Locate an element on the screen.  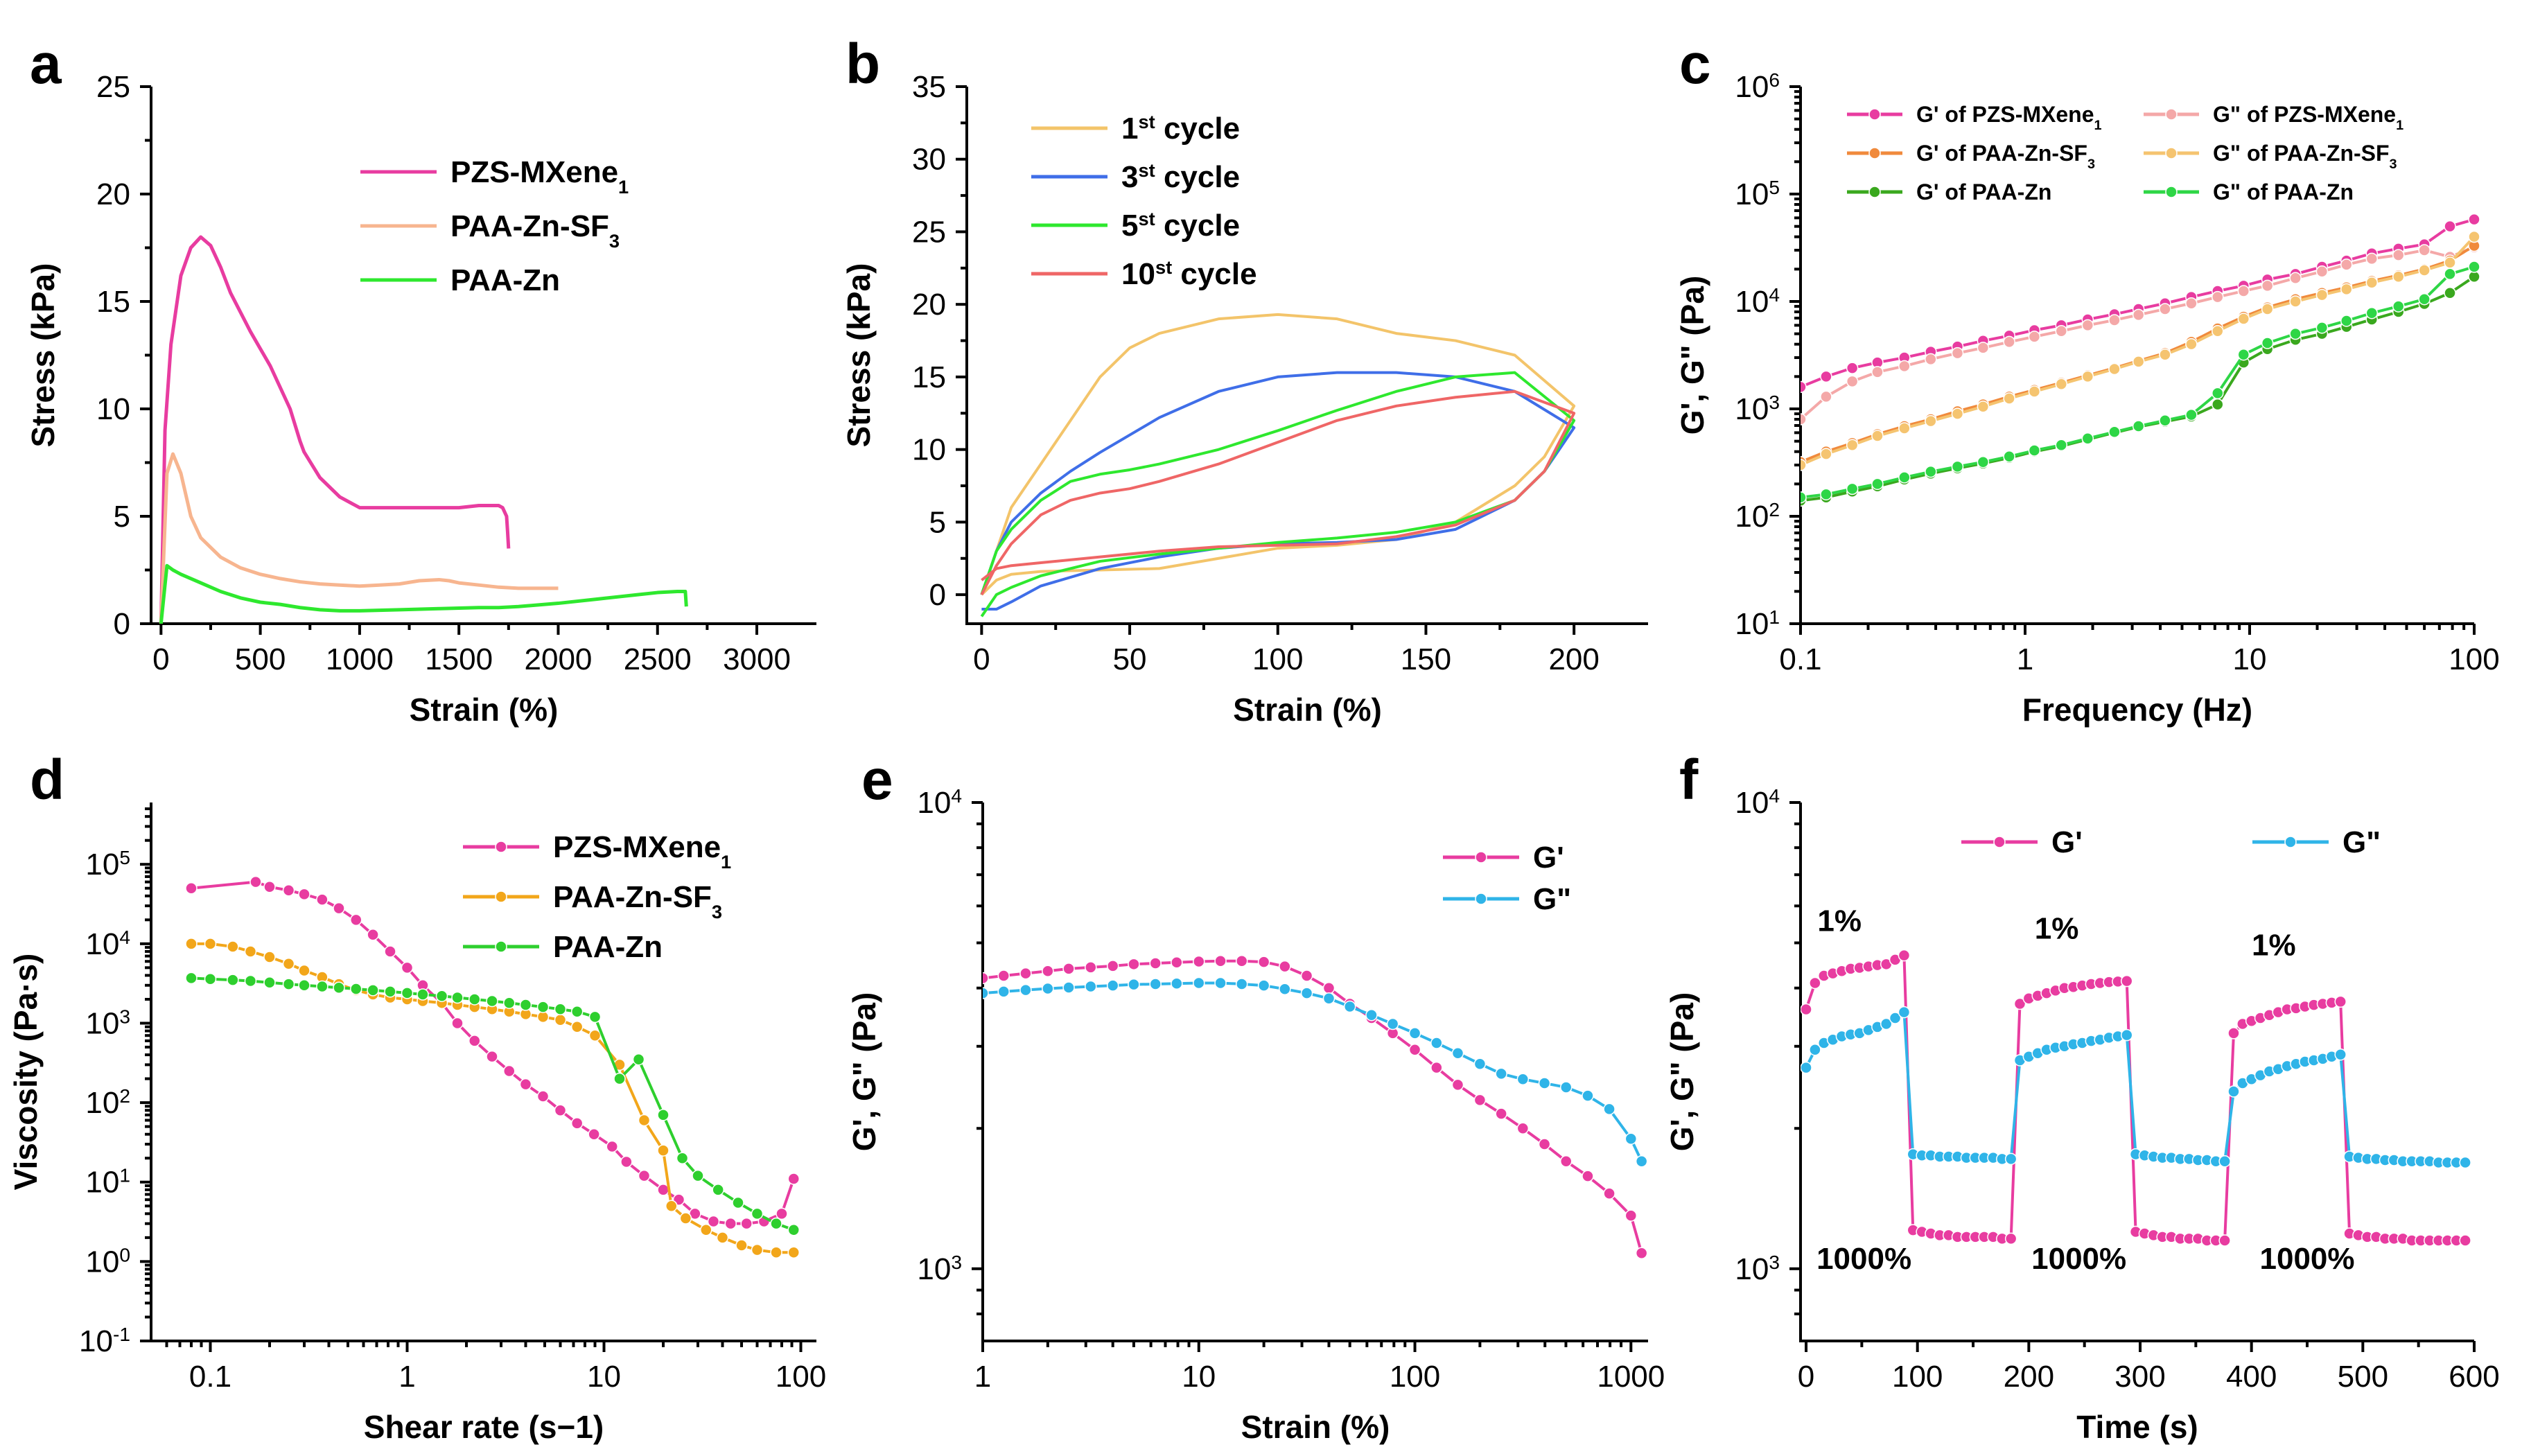
y-tick-label: 10³ is located at coordinates (1757, 410).